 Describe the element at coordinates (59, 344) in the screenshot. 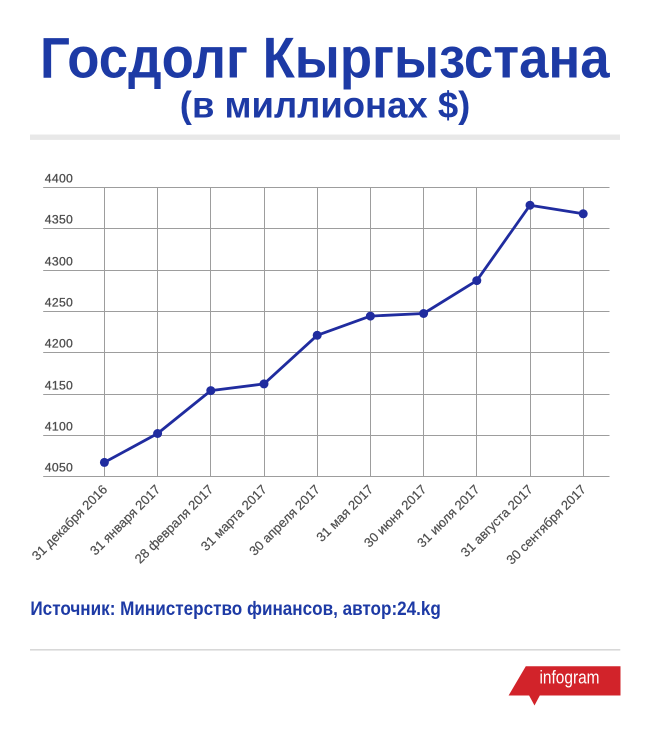

I see `svg-text: 4200` at that location.